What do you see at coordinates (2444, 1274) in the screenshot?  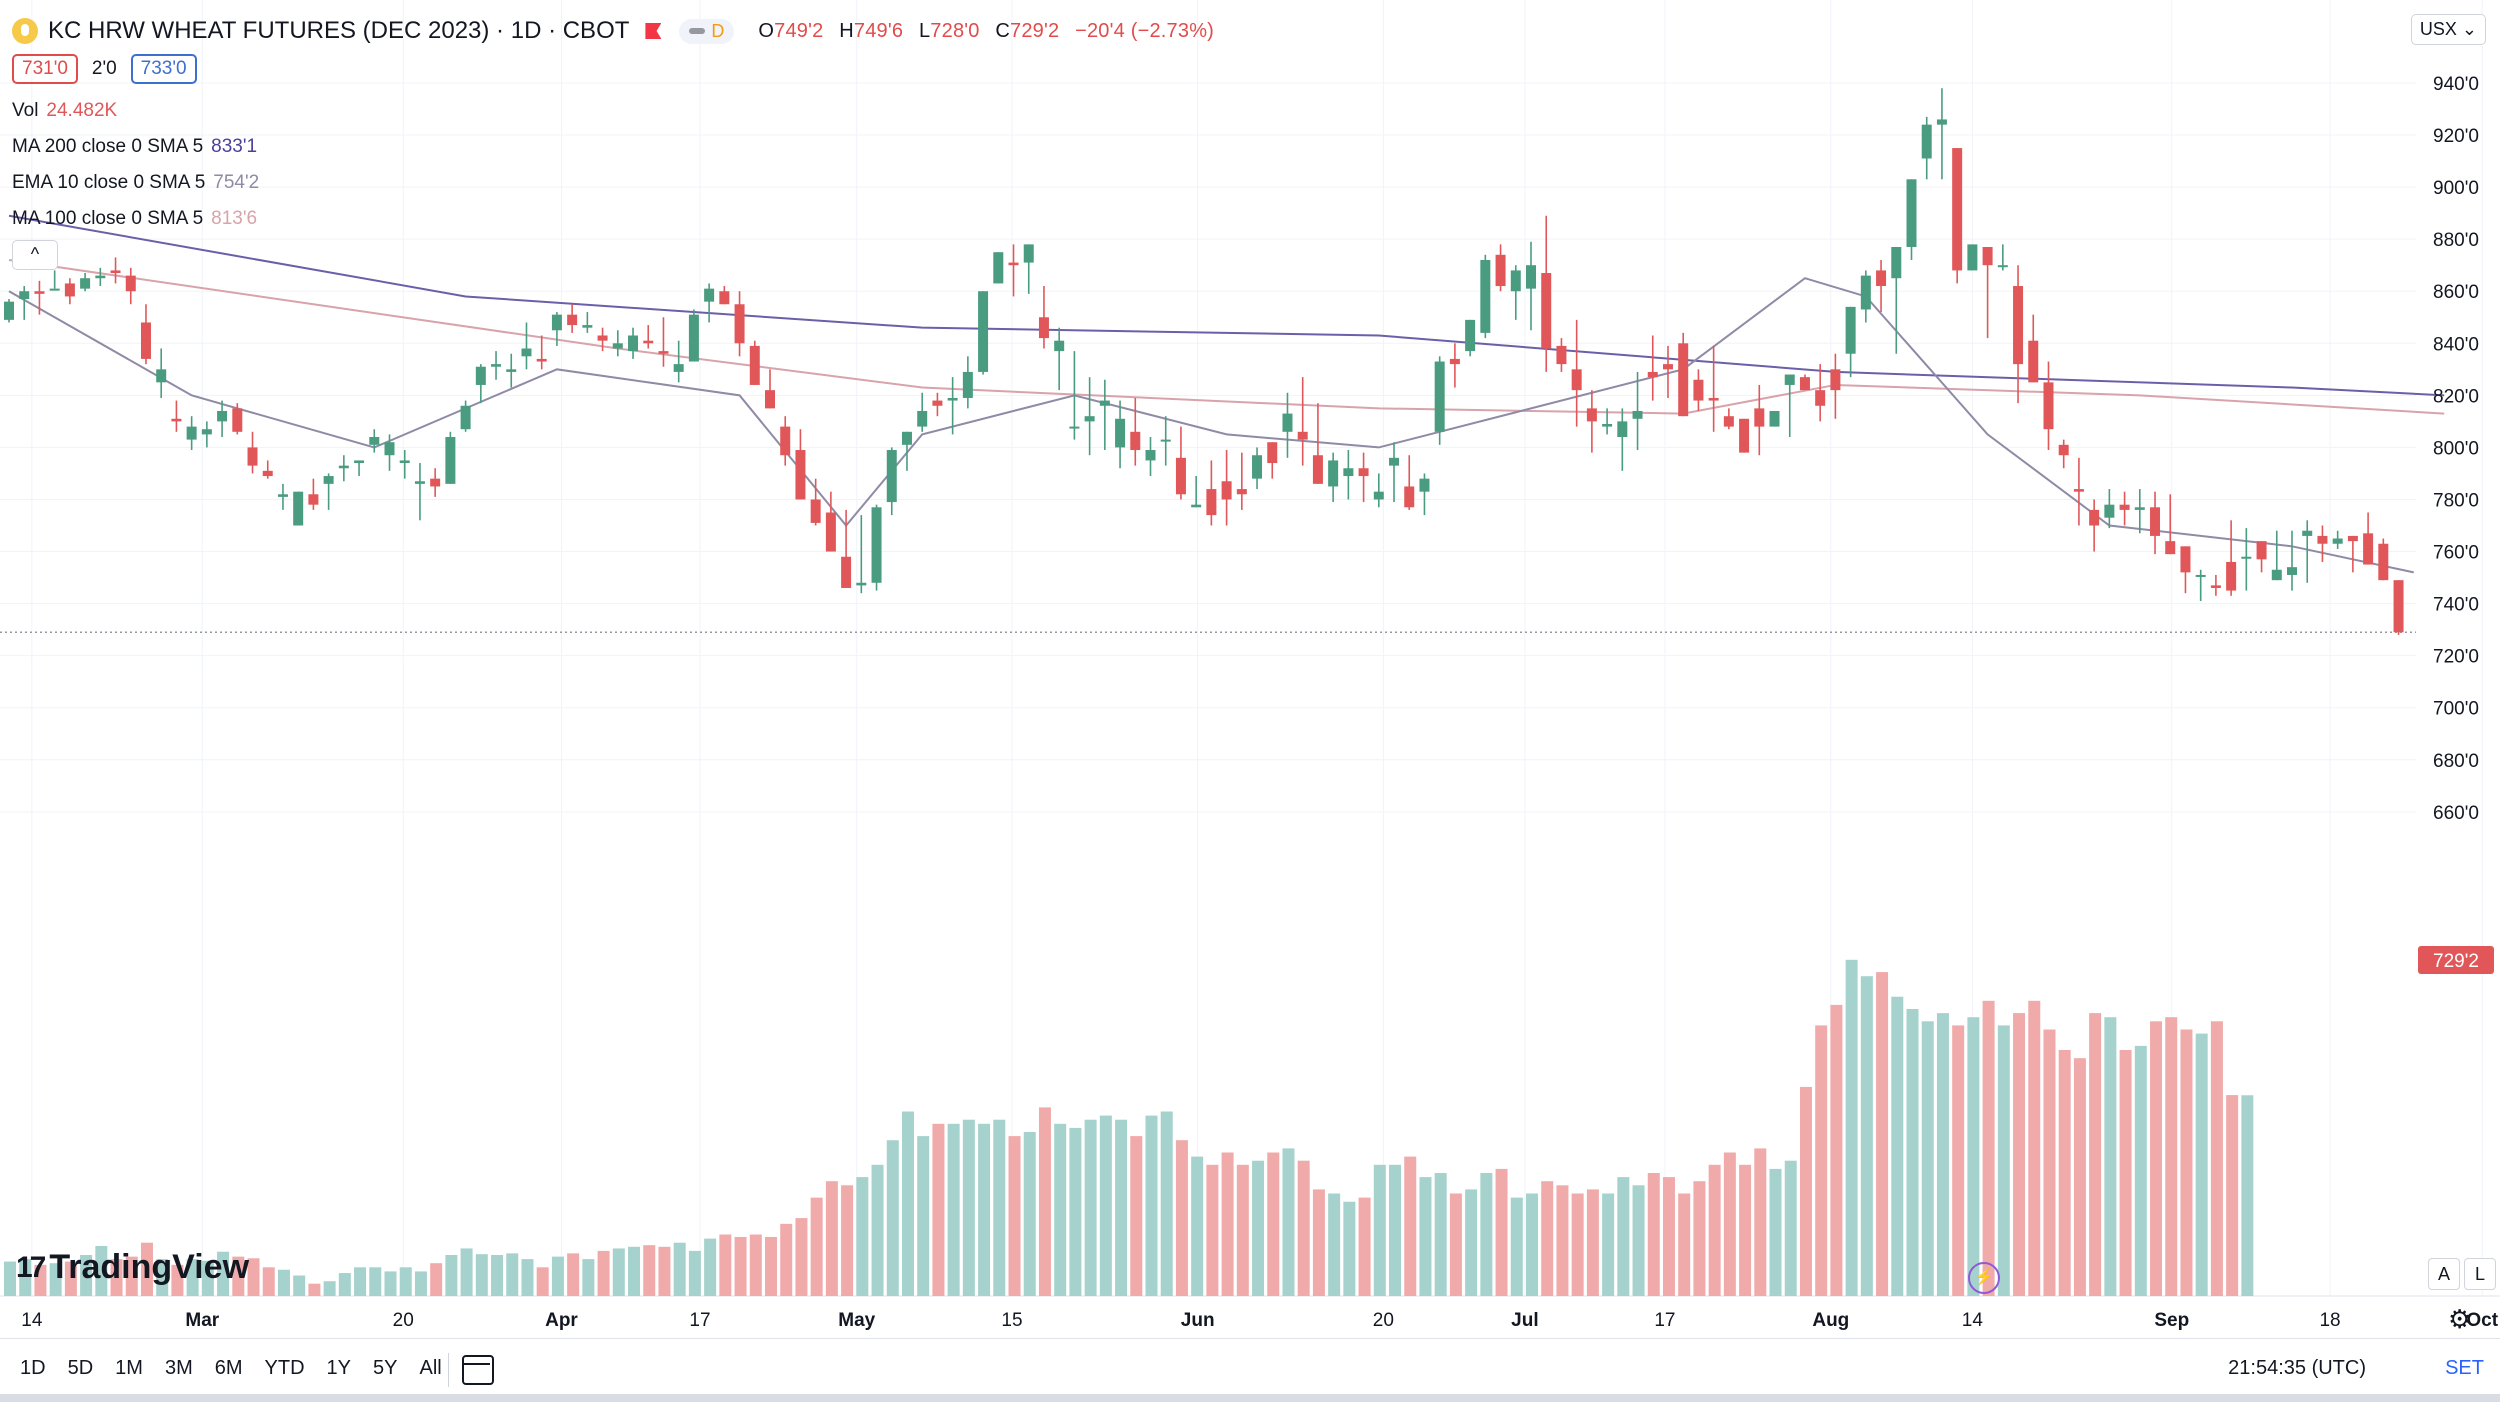 I see `auto-scale-button: A` at bounding box center [2444, 1274].